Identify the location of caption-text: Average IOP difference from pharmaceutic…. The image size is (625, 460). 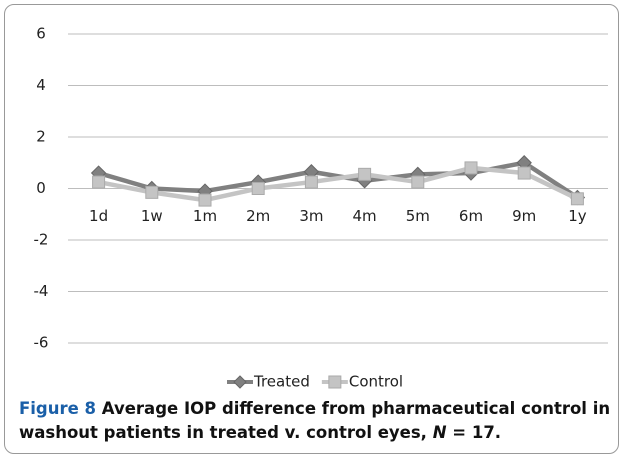
(315, 420).